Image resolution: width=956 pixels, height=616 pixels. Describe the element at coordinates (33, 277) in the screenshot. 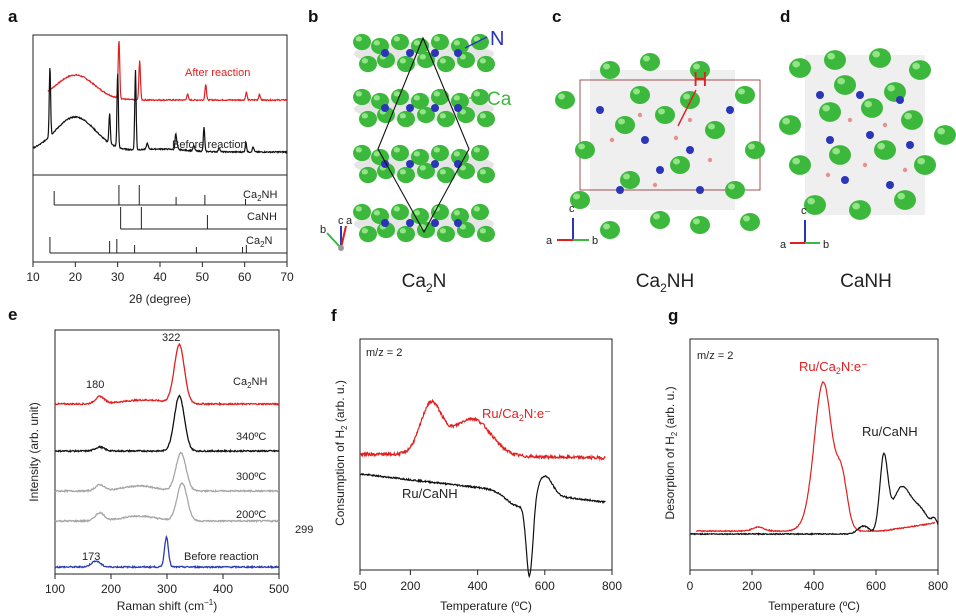

I see `x-tick-label: 10` at that location.